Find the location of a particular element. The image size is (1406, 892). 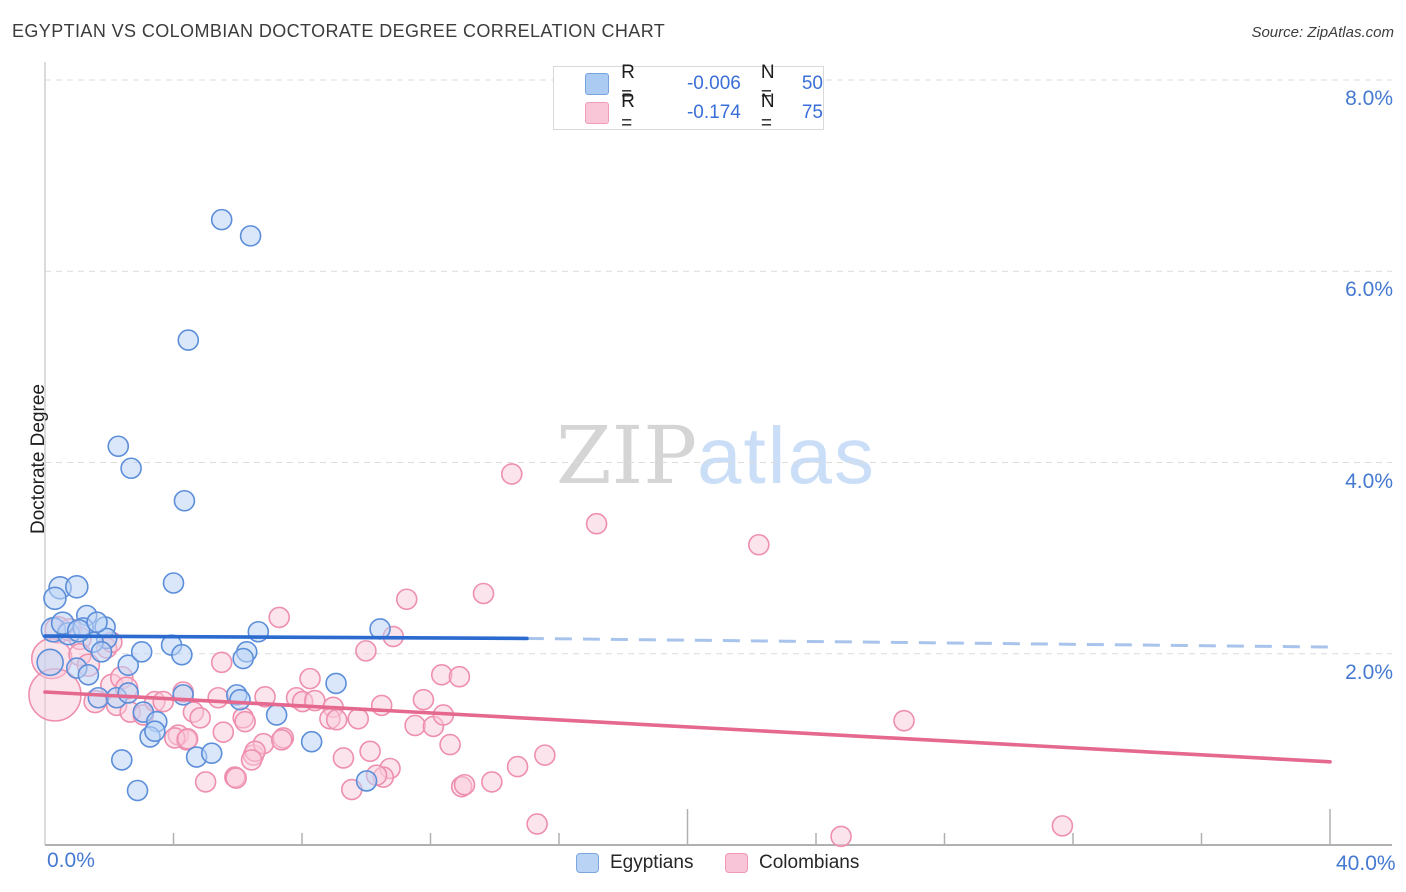

y-tick-label-8: 8.0% is located at coordinates (1369, 98).